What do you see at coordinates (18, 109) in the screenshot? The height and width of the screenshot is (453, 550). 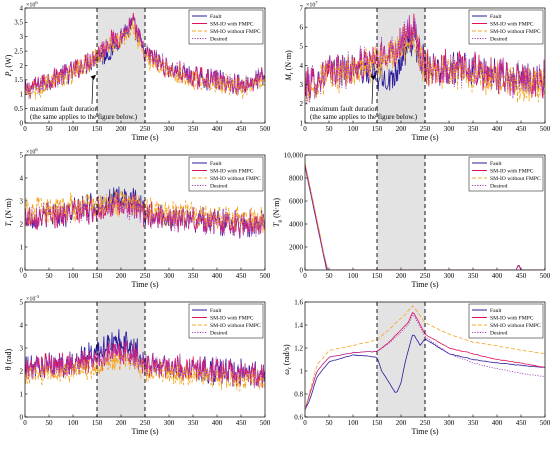 I see `y-tick-label: 0.5` at bounding box center [18, 109].